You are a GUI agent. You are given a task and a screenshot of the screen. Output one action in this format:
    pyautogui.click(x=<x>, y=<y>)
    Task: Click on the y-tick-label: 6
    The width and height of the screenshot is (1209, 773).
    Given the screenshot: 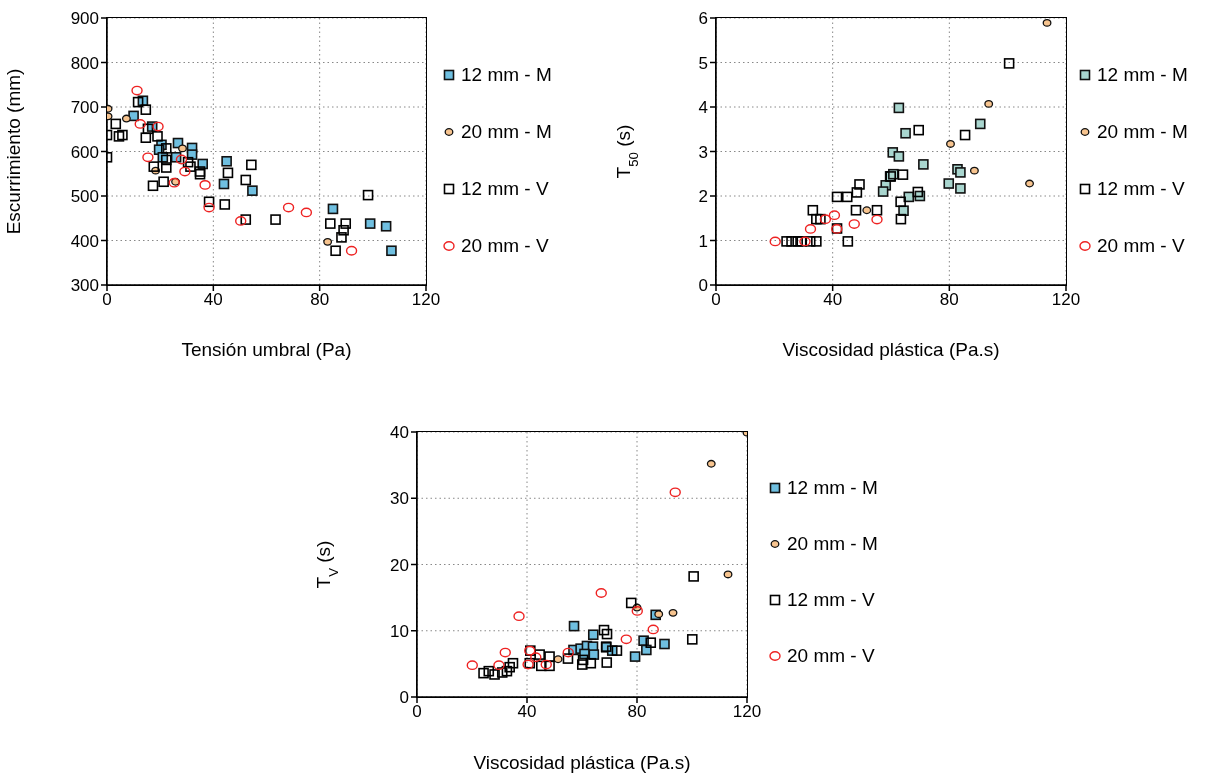 What is the action you would take?
    pyautogui.click(x=703, y=19)
    